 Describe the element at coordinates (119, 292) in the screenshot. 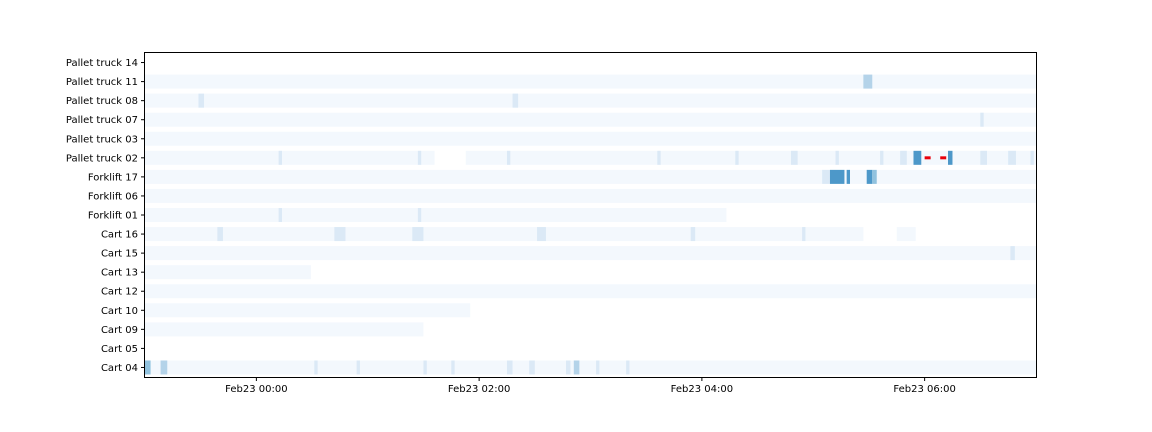

I see `y-tick-label: Cart 12` at that location.